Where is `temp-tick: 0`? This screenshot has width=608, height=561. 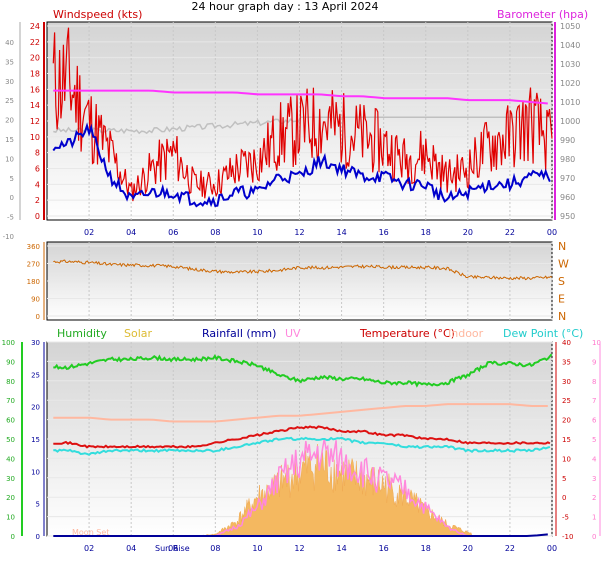
temp-tick: 0 is located at coordinates (564, 498).